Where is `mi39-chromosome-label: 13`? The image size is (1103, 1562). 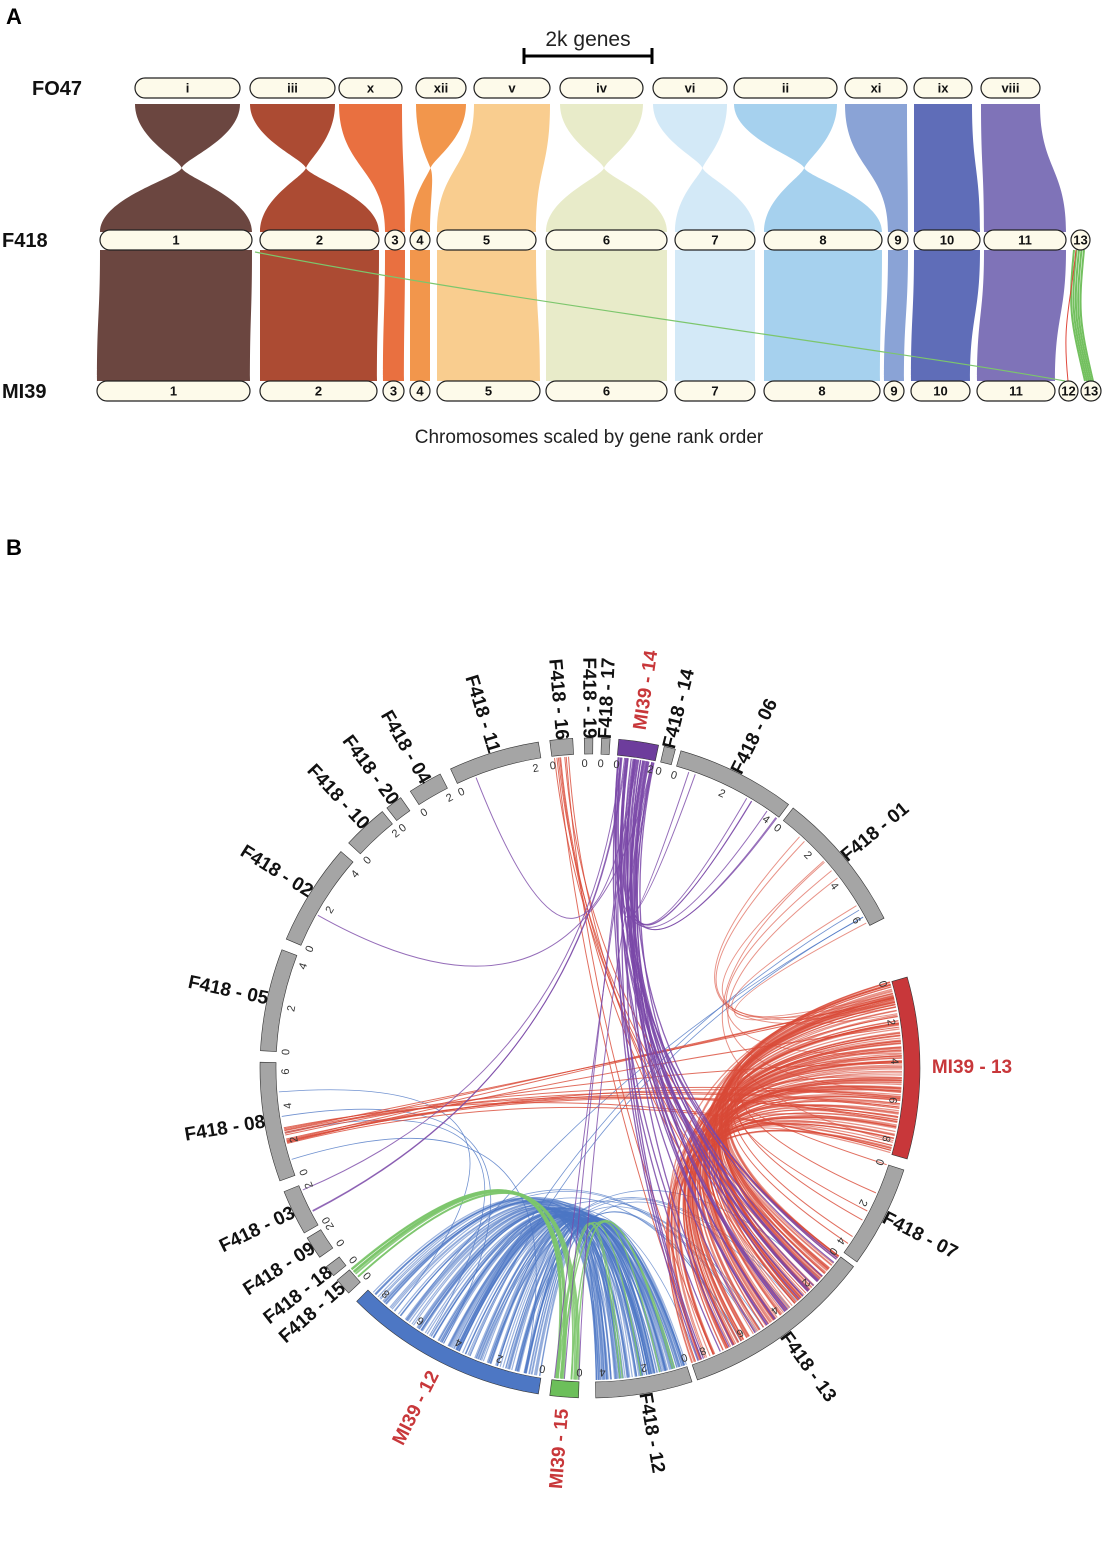
mi39-chromosome-label: 13 is located at coordinates (1091, 390).